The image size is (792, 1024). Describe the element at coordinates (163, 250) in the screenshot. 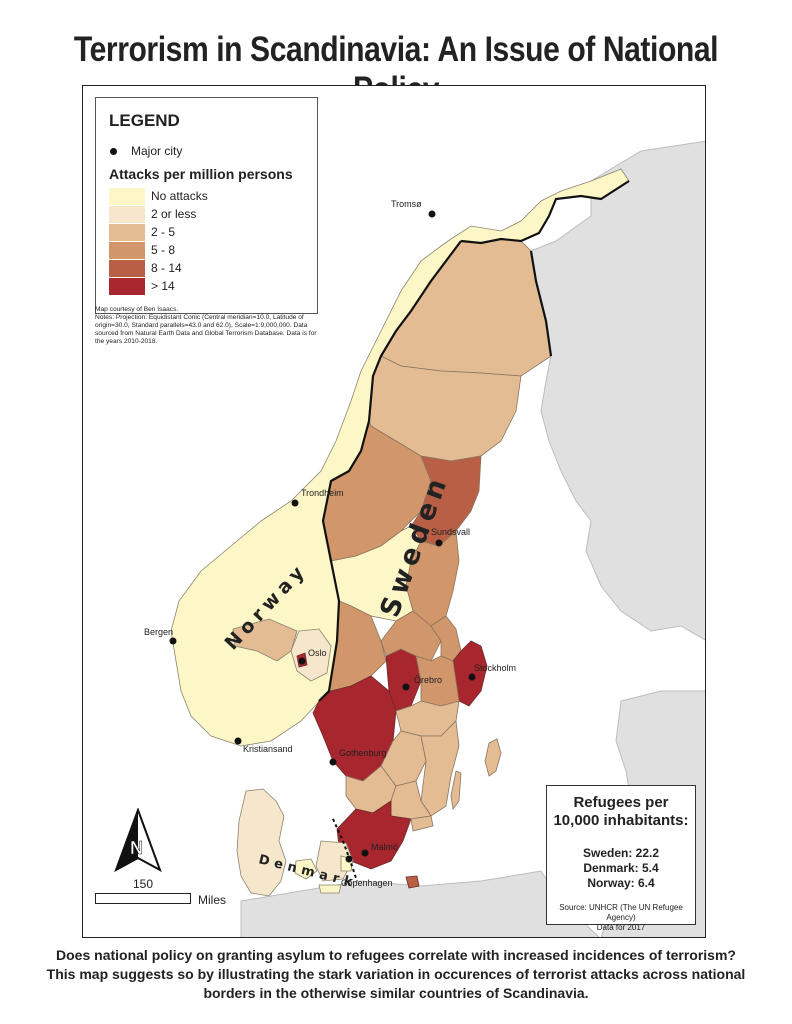

I see `legend-item-label: 5 - 8` at that location.